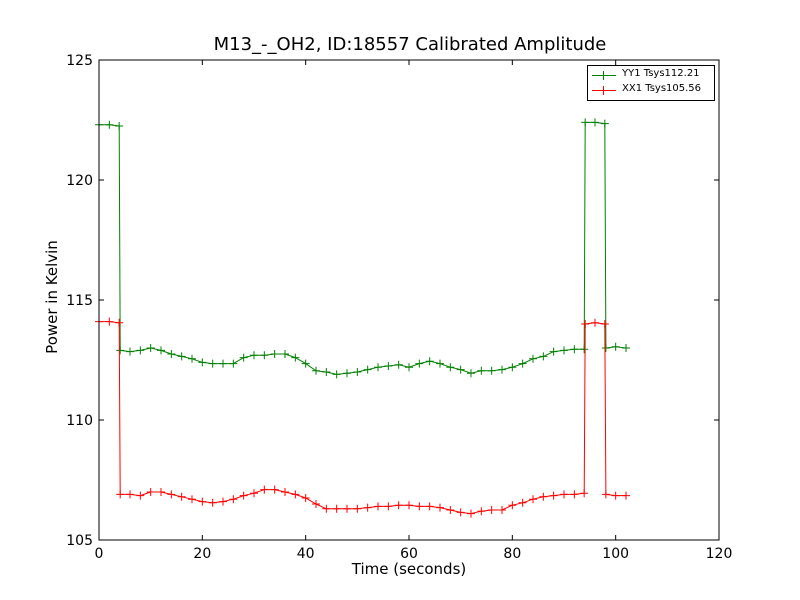  I want to click on y-tick-label: 115, so click(79, 301).